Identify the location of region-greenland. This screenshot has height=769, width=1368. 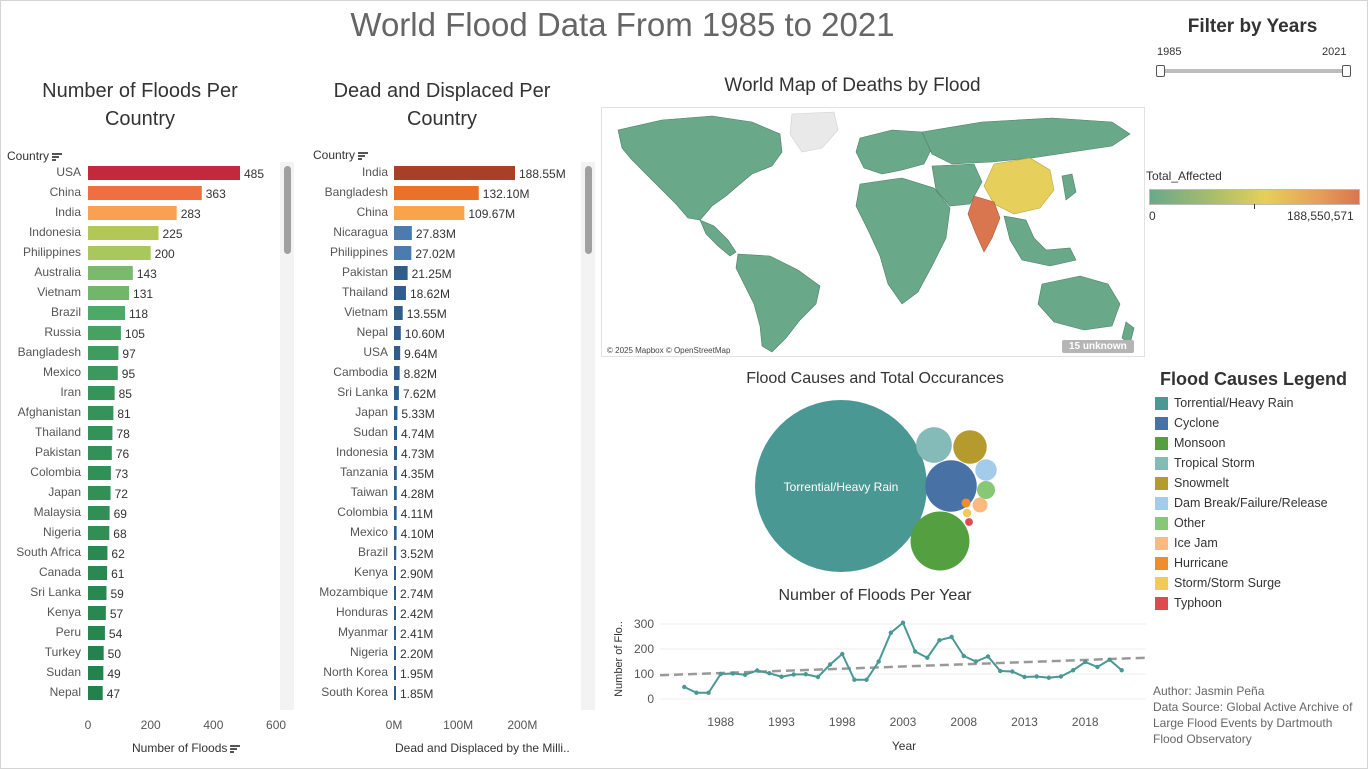
(814, 132).